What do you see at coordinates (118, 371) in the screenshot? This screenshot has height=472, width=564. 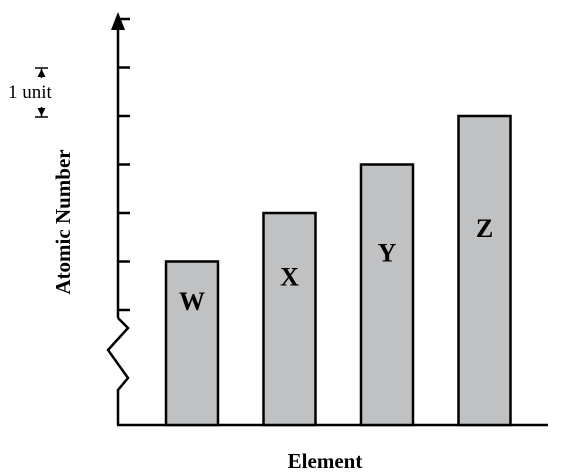 I see `y-axis-break` at bounding box center [118, 371].